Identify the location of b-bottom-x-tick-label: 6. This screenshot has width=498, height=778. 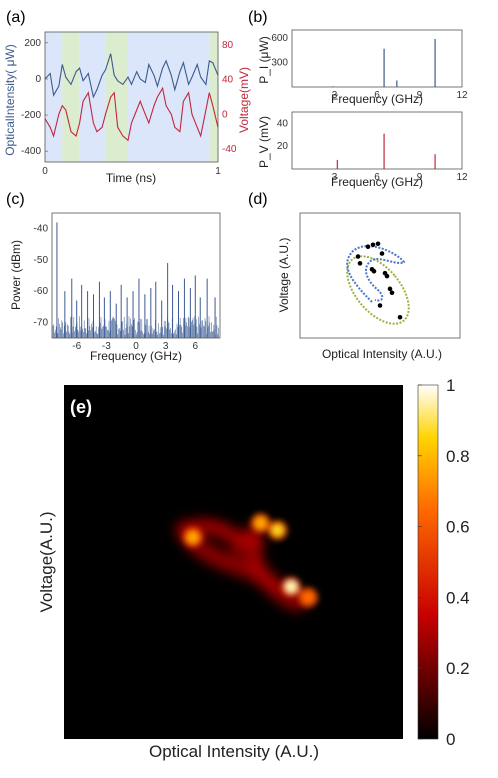
(377, 177).